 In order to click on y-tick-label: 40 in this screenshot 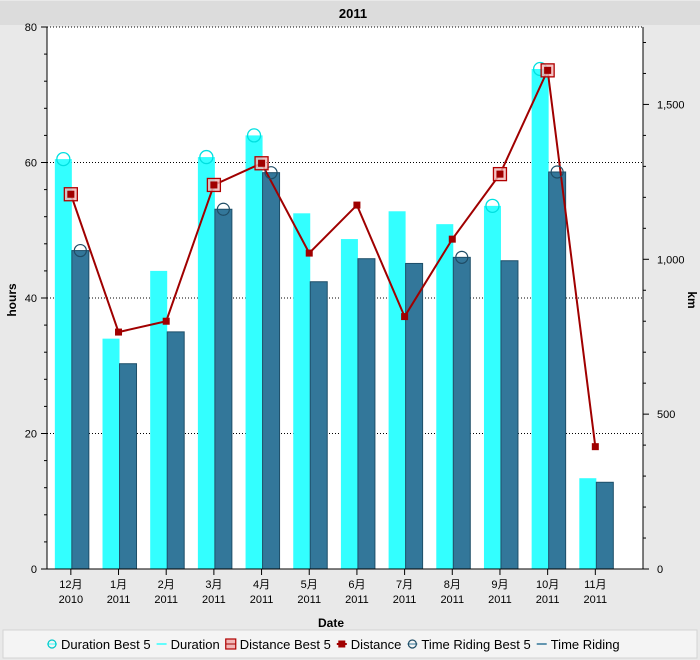, I will do `click(31, 299)`.